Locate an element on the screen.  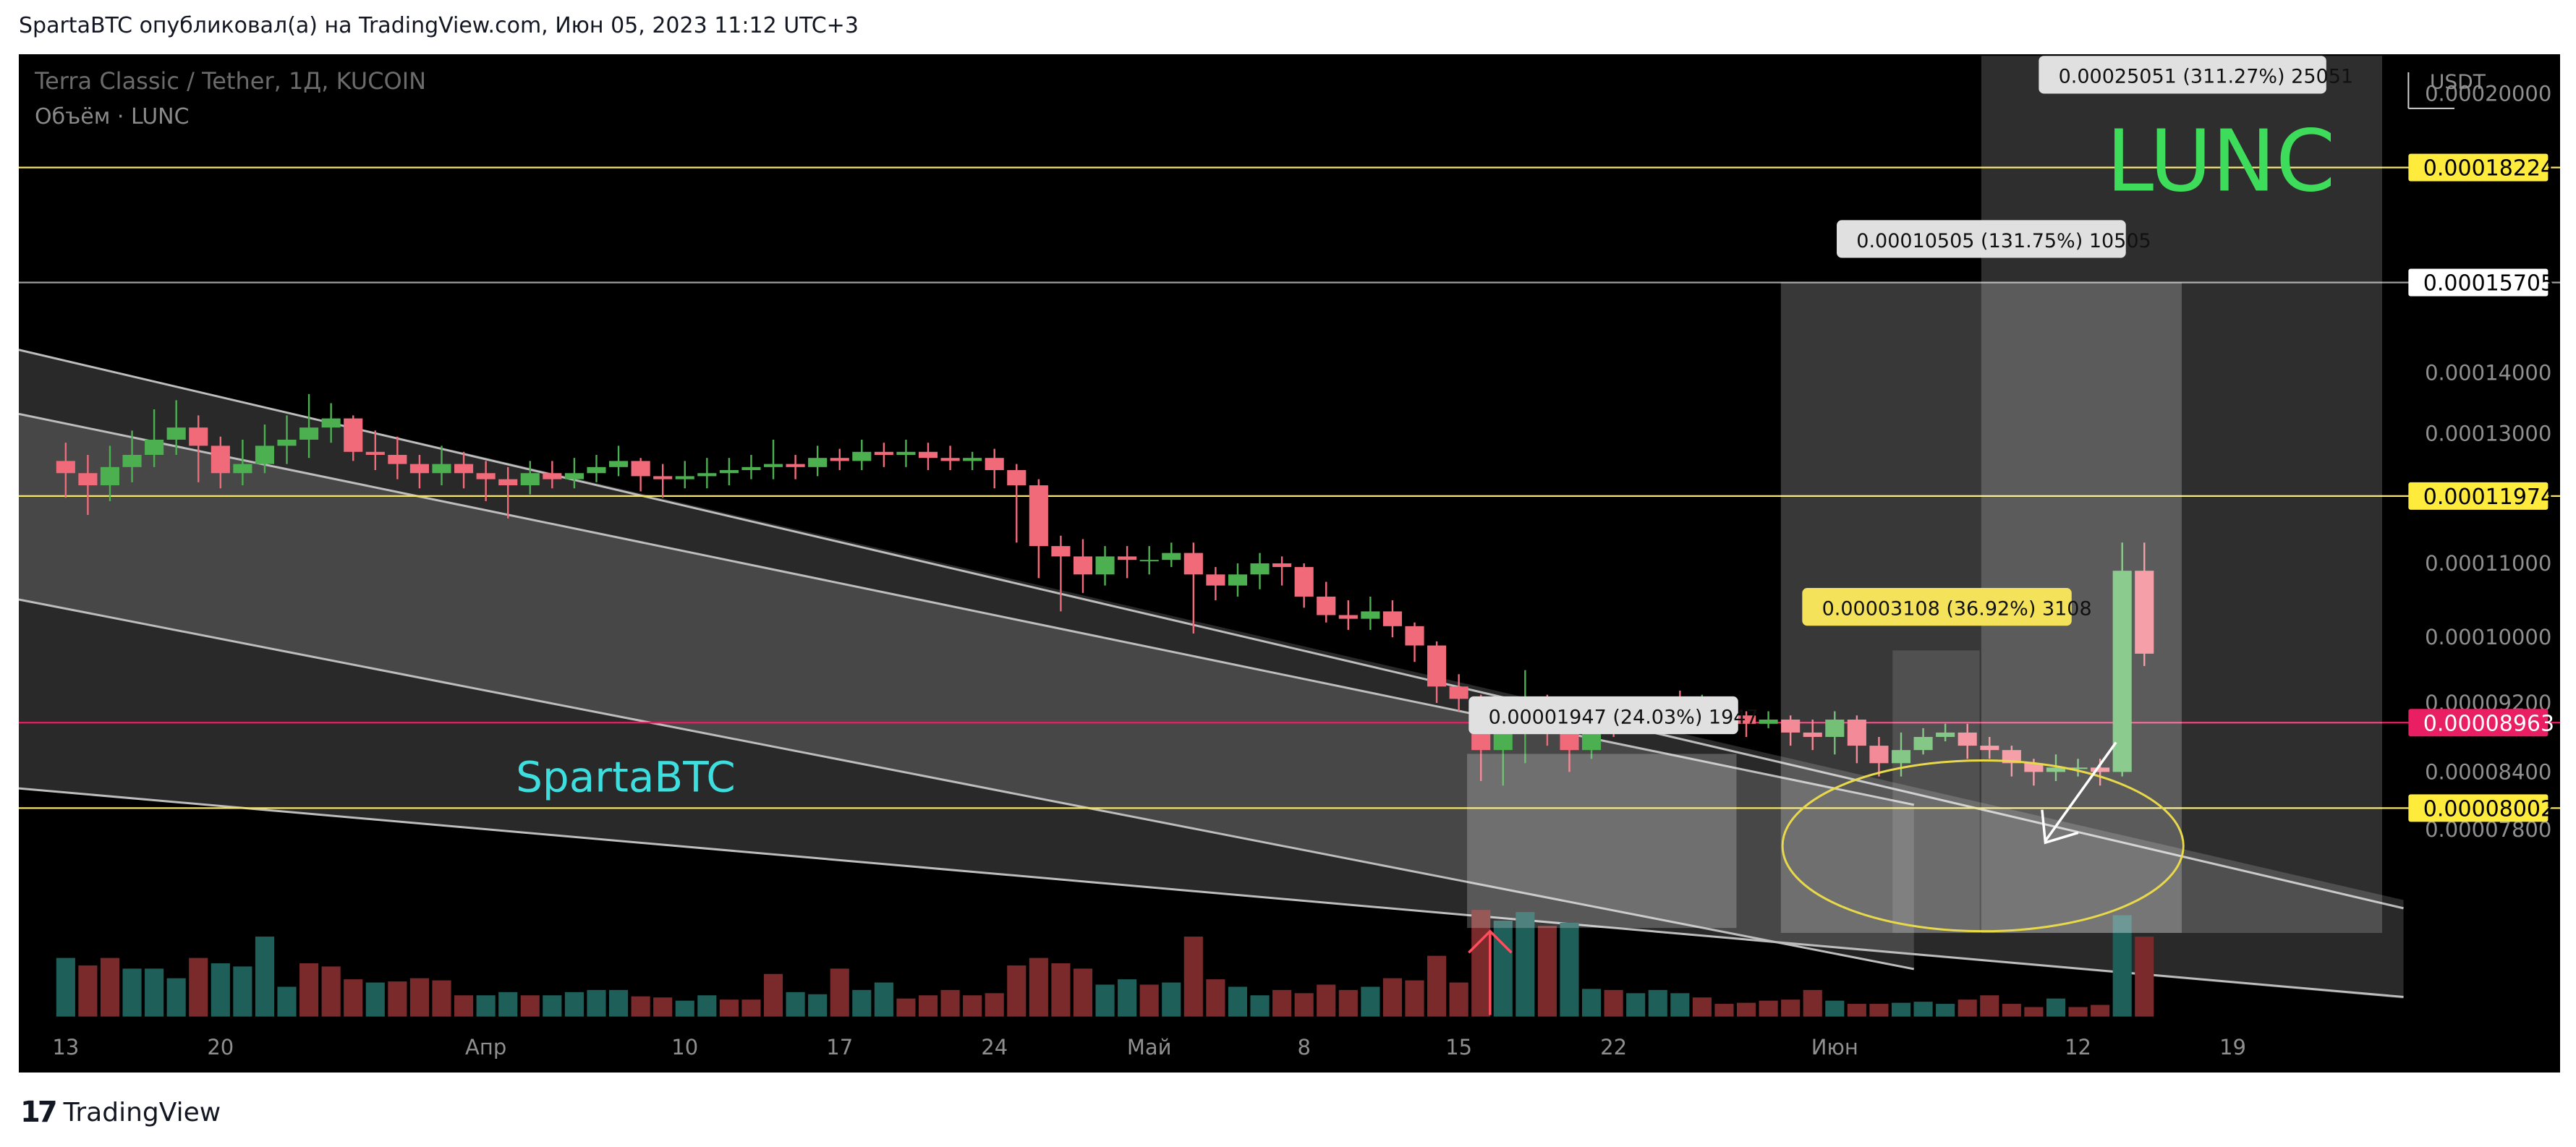
currency-label: USDT is located at coordinates (2458, 82).